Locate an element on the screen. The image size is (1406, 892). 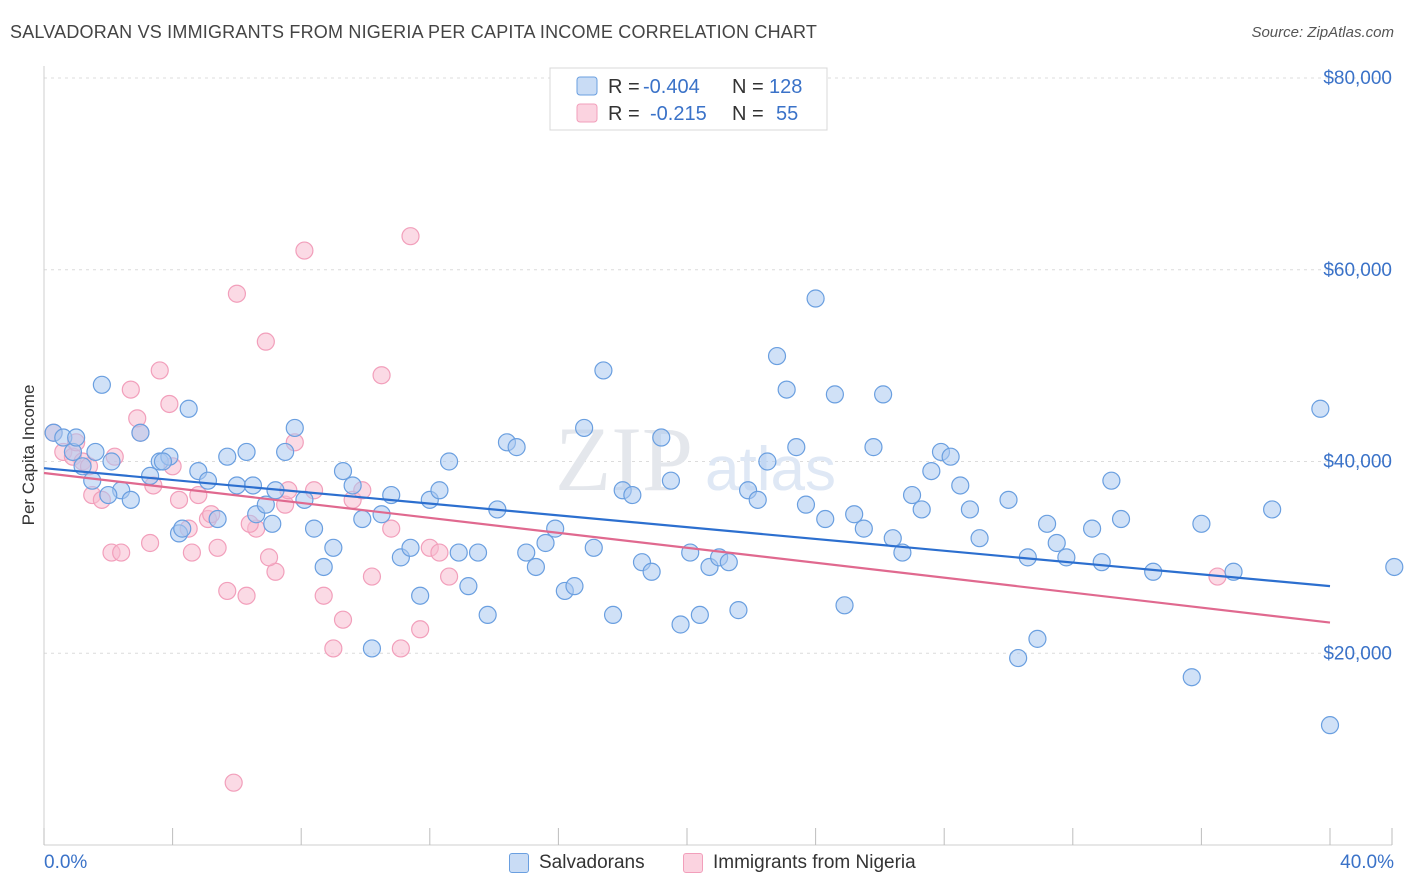
legend-r-value-blue: -0.404 is located at coordinates (671, 87).